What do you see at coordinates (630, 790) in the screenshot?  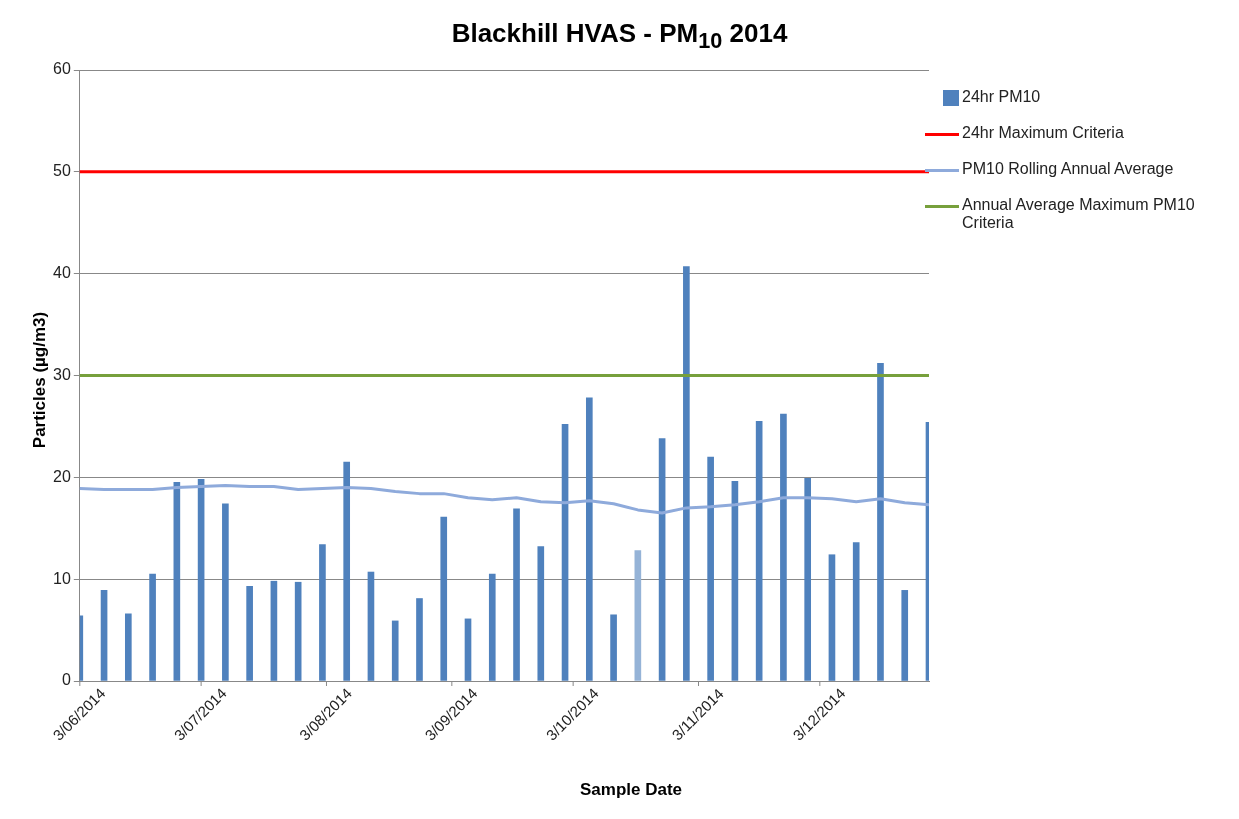 I see `x-axis-title: Sample Date` at bounding box center [630, 790].